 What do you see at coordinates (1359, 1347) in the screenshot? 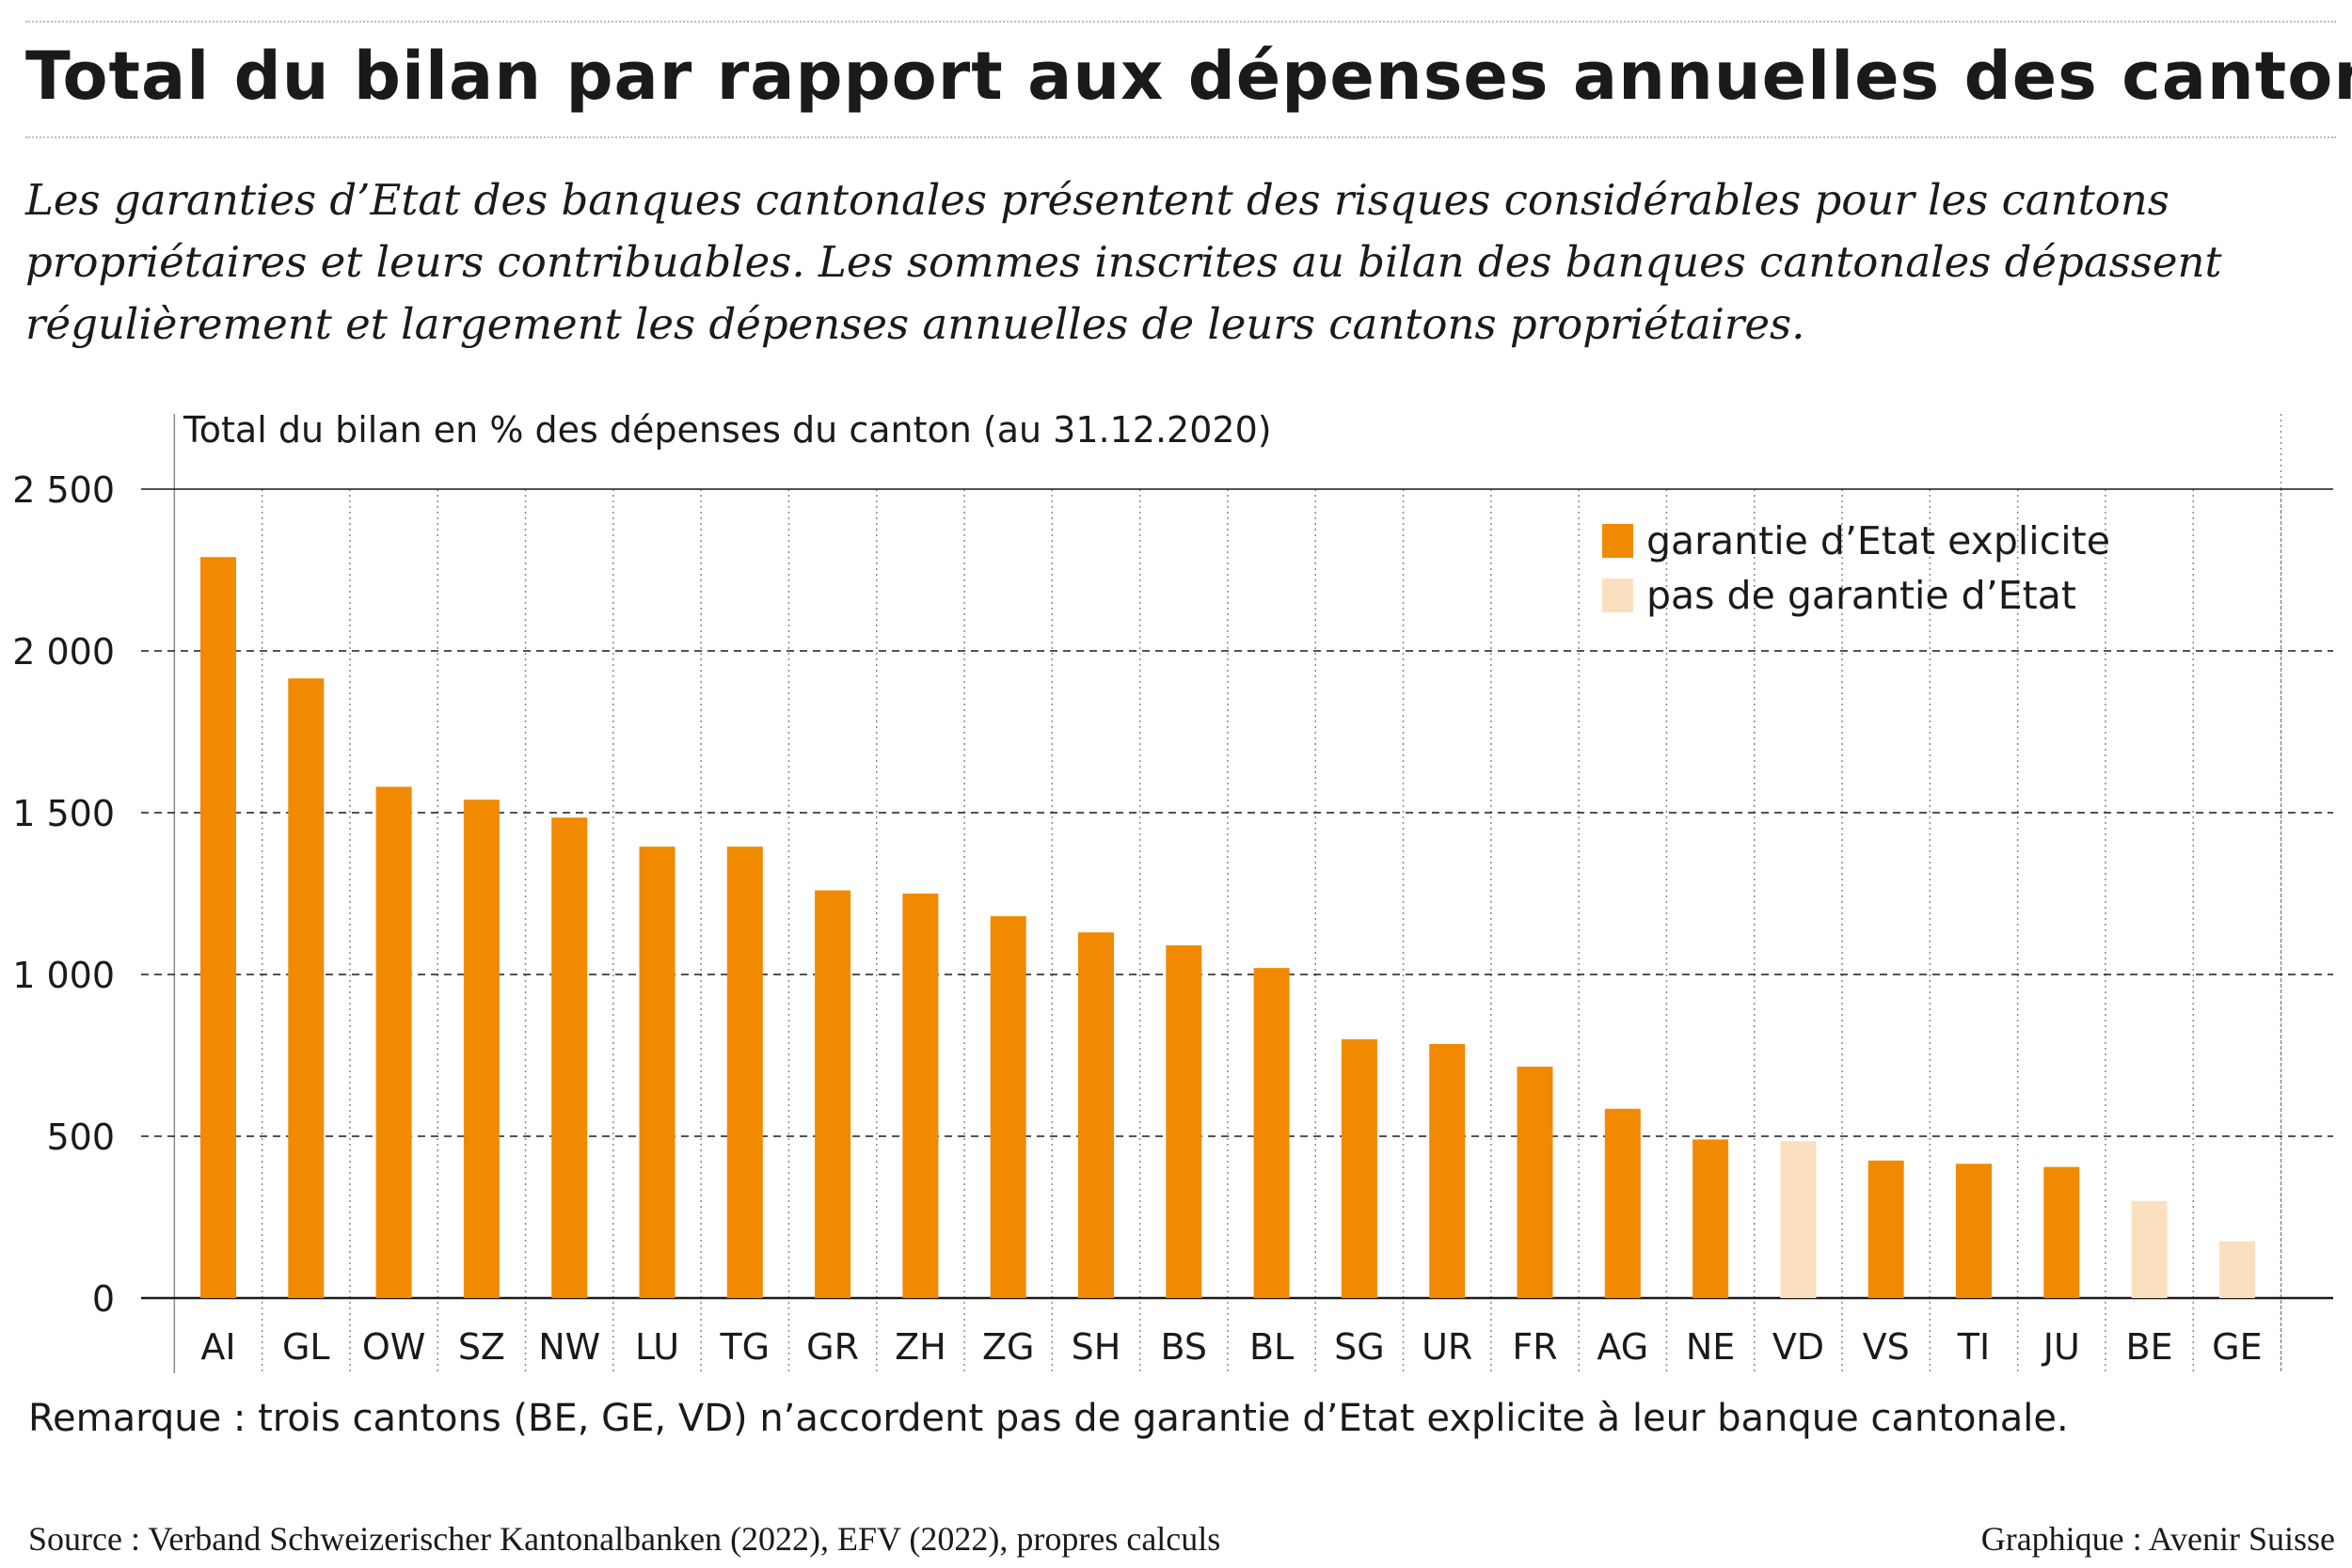
I see `x-tick-label: SG` at bounding box center [1359, 1347].